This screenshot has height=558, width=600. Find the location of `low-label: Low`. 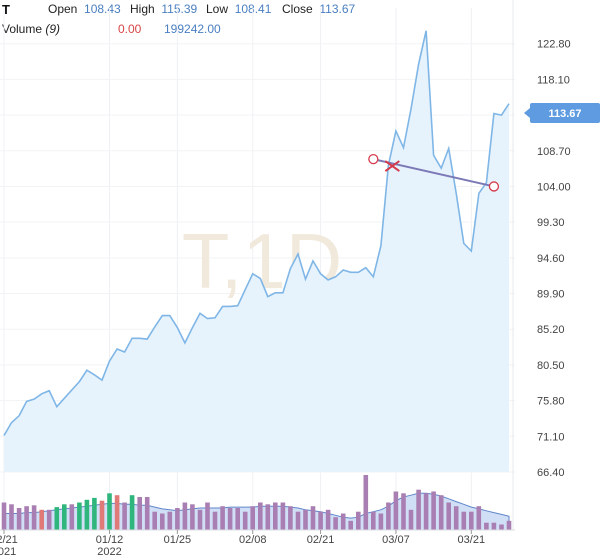

low-label: Low is located at coordinates (217, 9).